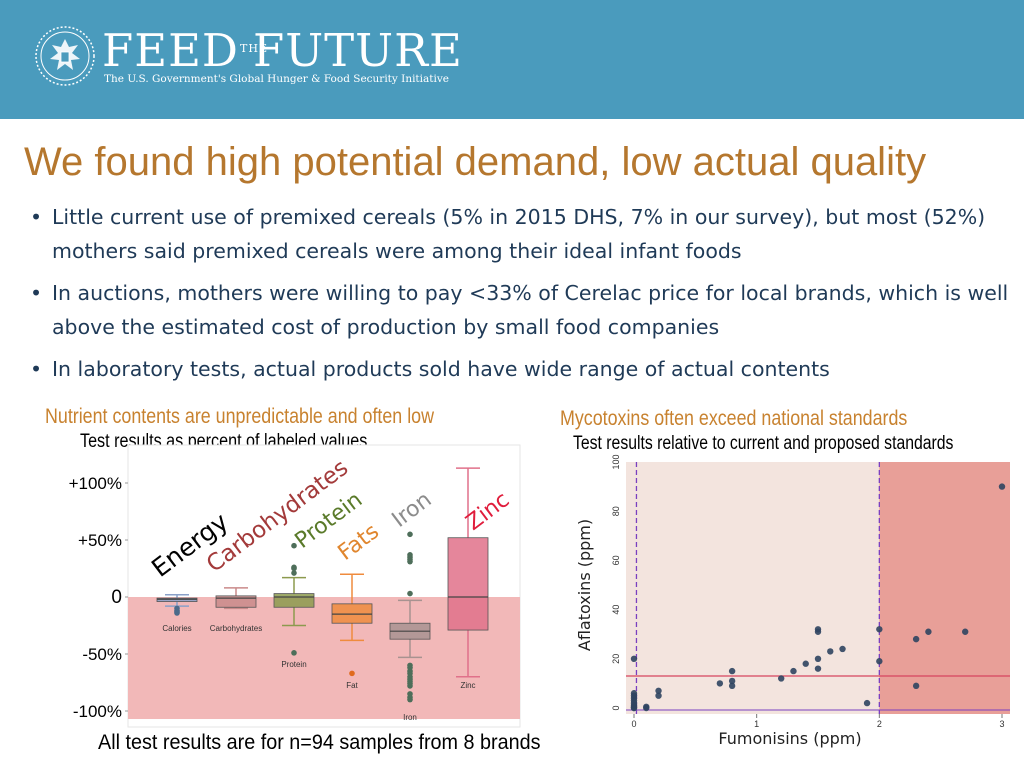  I want to click on brand-wordmark: FEEDTHEFUTURE, so click(282, 51).